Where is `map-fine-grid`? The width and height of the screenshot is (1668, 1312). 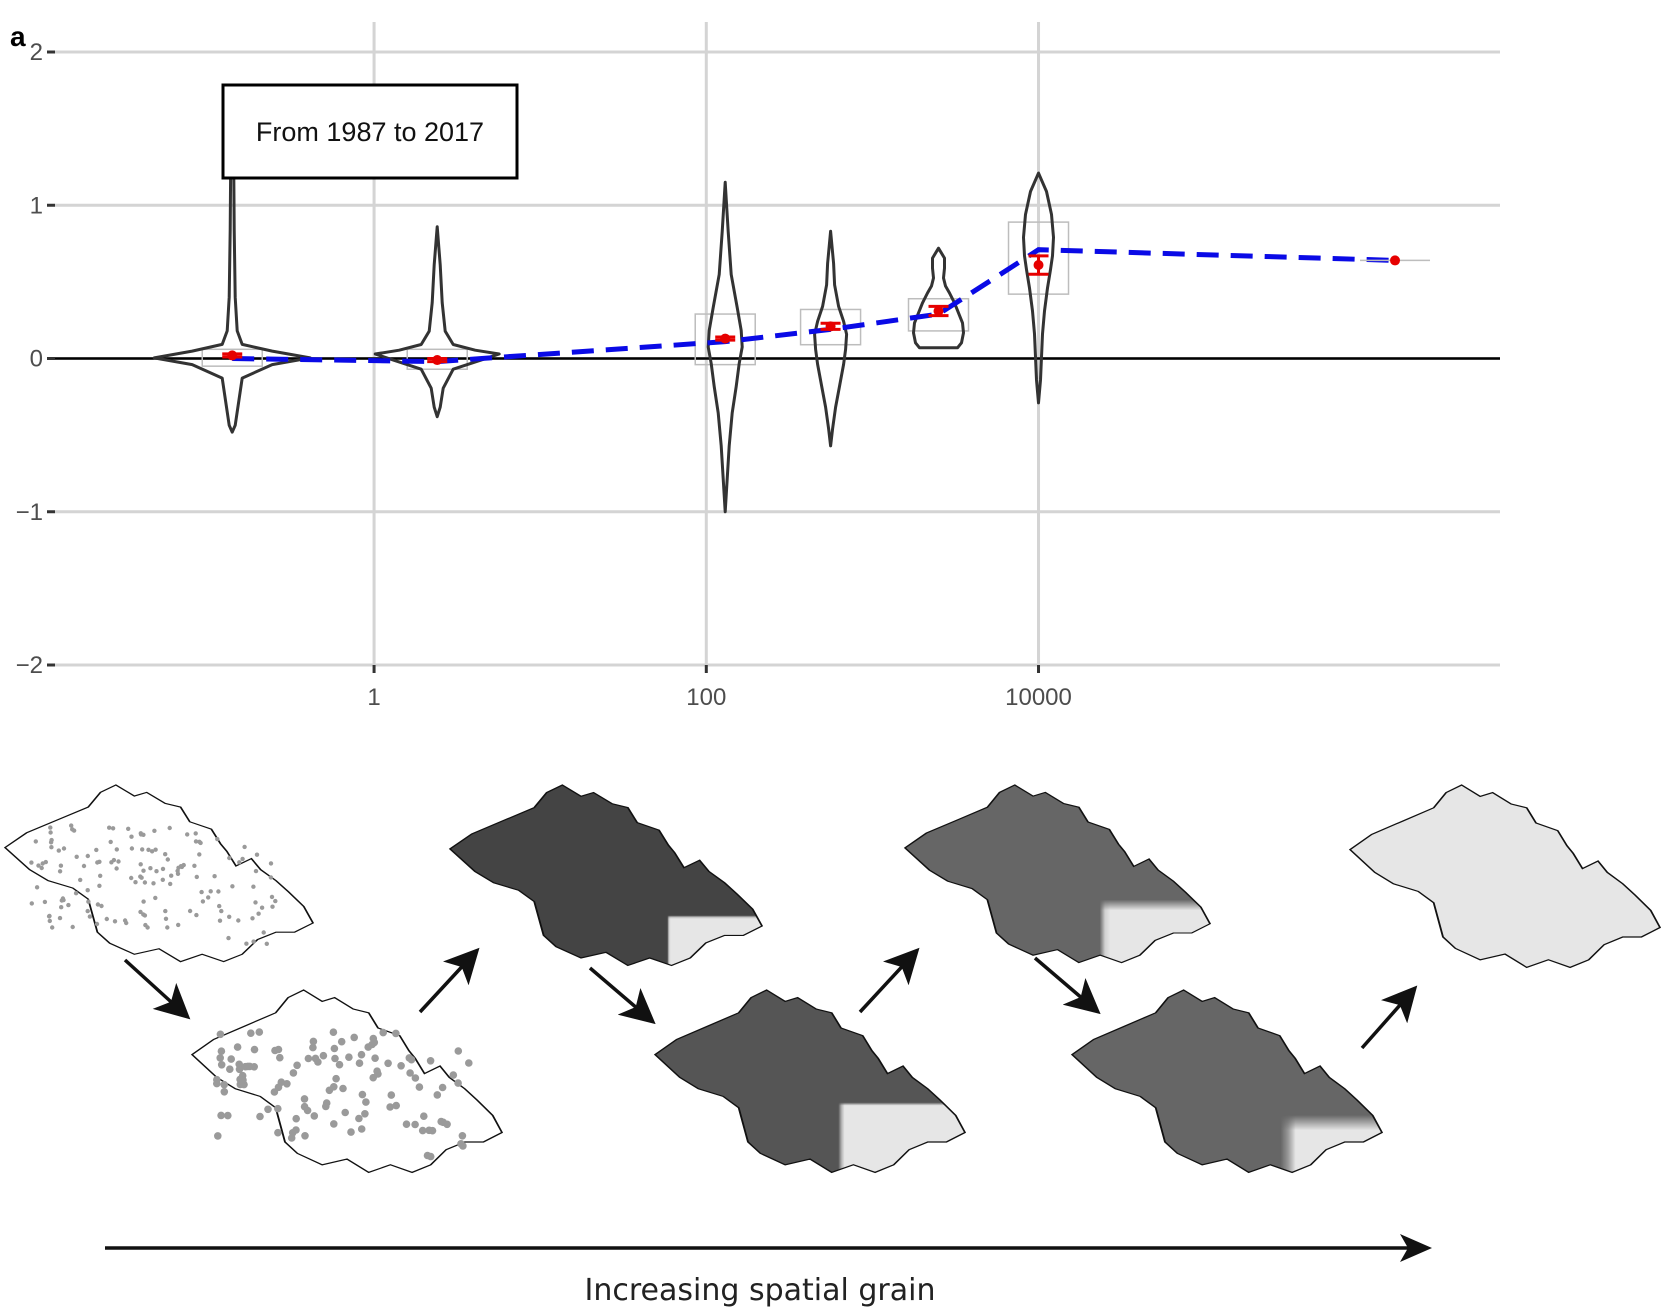 map-fine-grid is located at coordinates (606, 875).